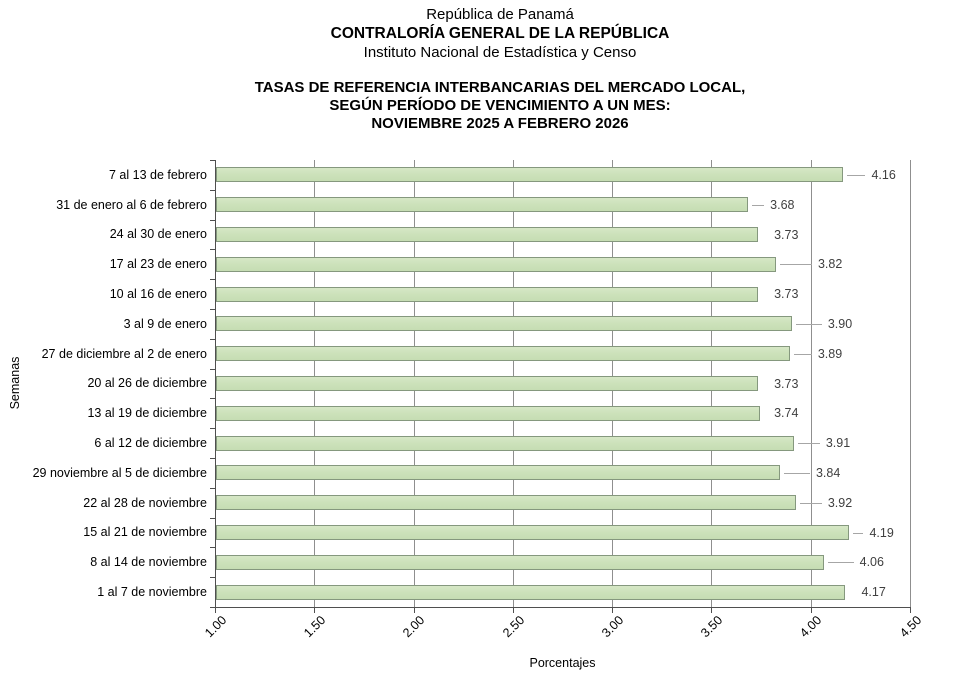 This screenshot has height=679, width=963. I want to click on value-label: 3.92, so click(840, 502).